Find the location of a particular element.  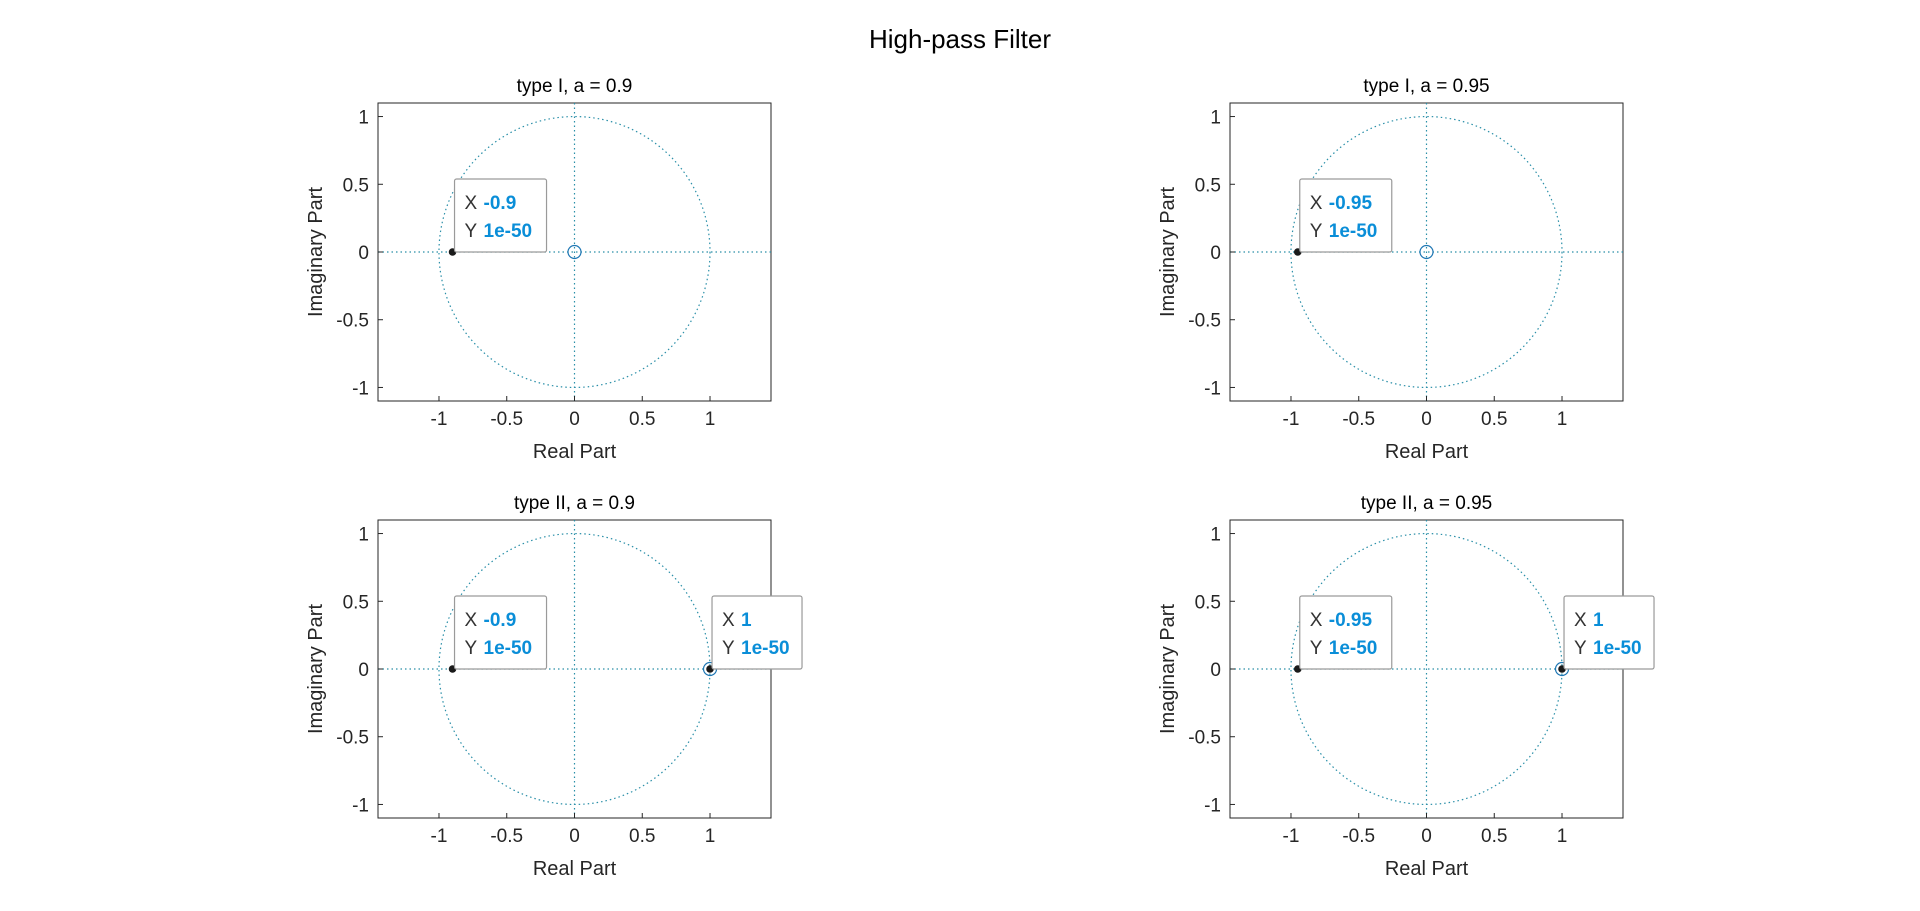

subplot-title: type I, a = 0.95 is located at coordinates (1426, 86).